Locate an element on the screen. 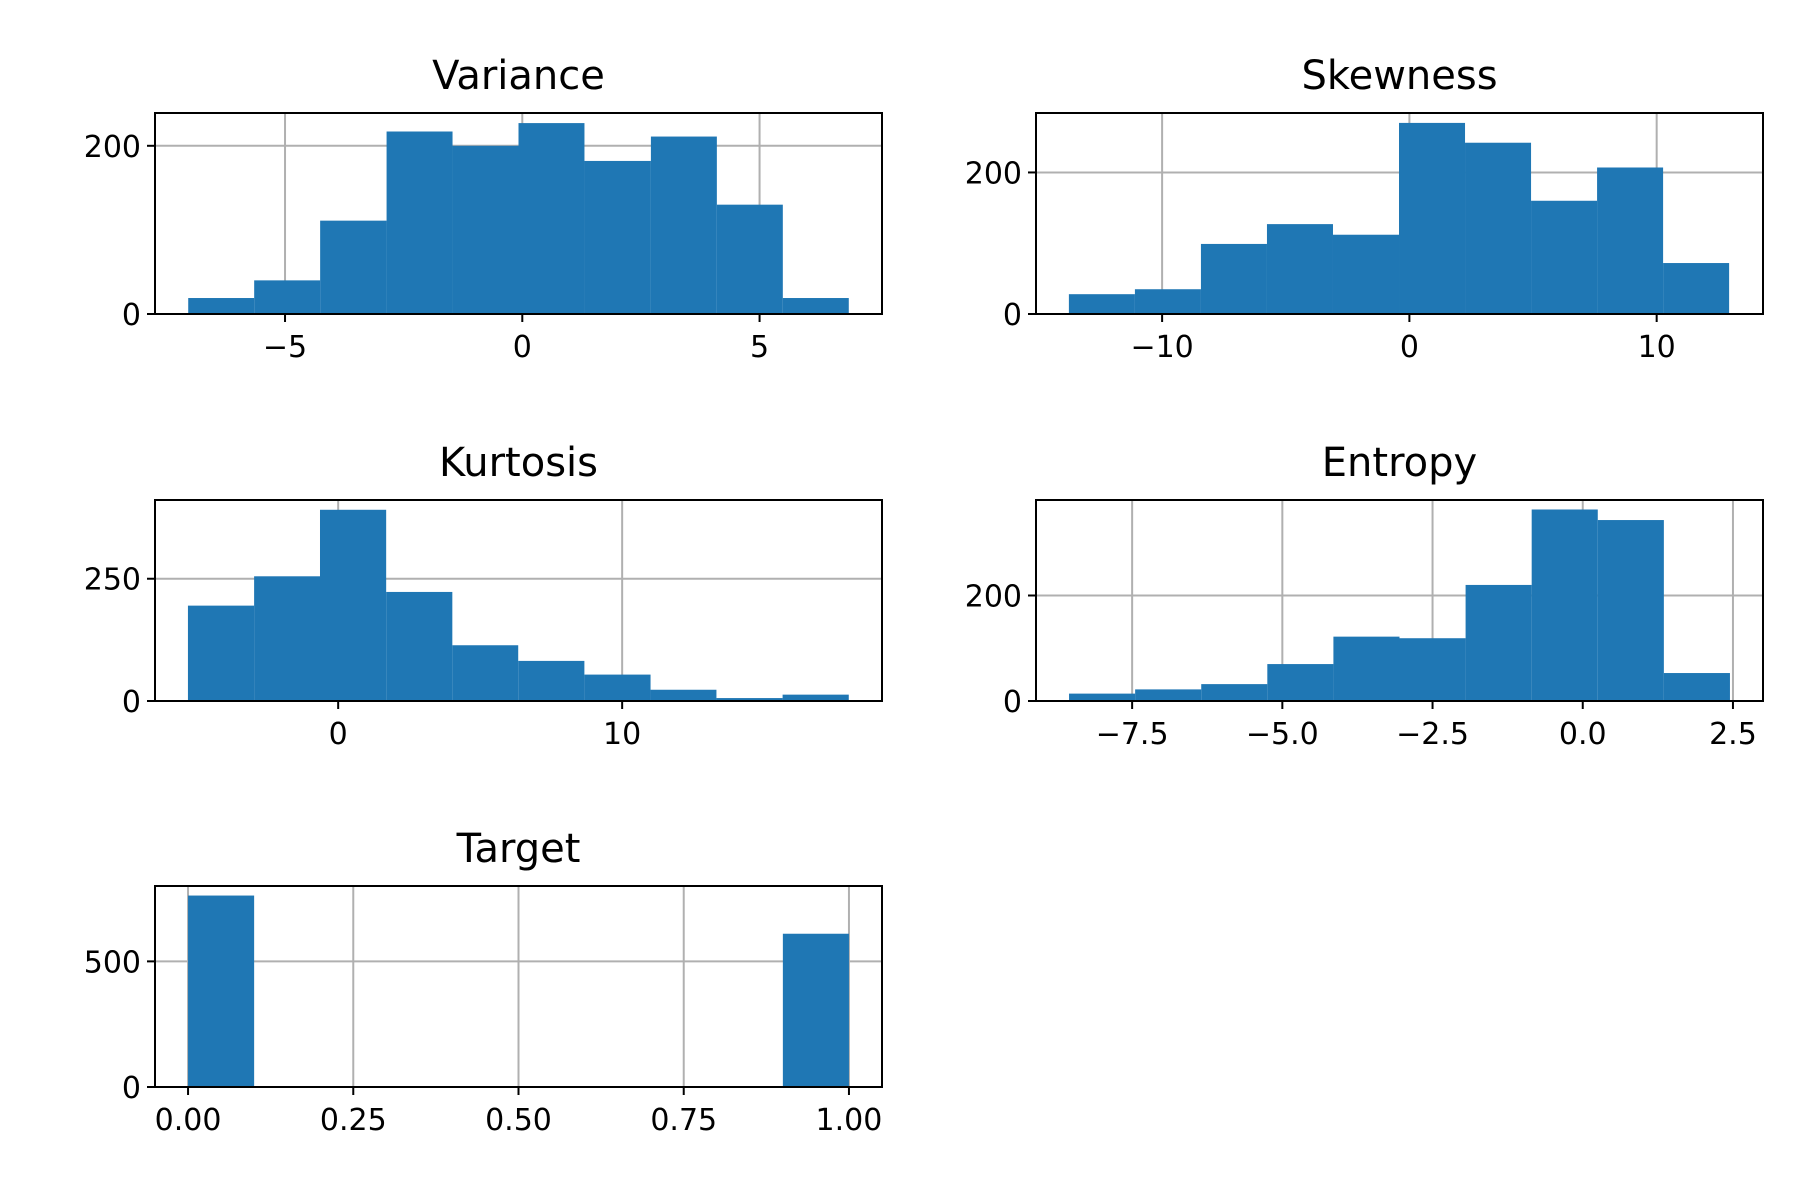 This screenshot has height=1200, width=1800. x-tick-label: 1.00 is located at coordinates (849, 1120).